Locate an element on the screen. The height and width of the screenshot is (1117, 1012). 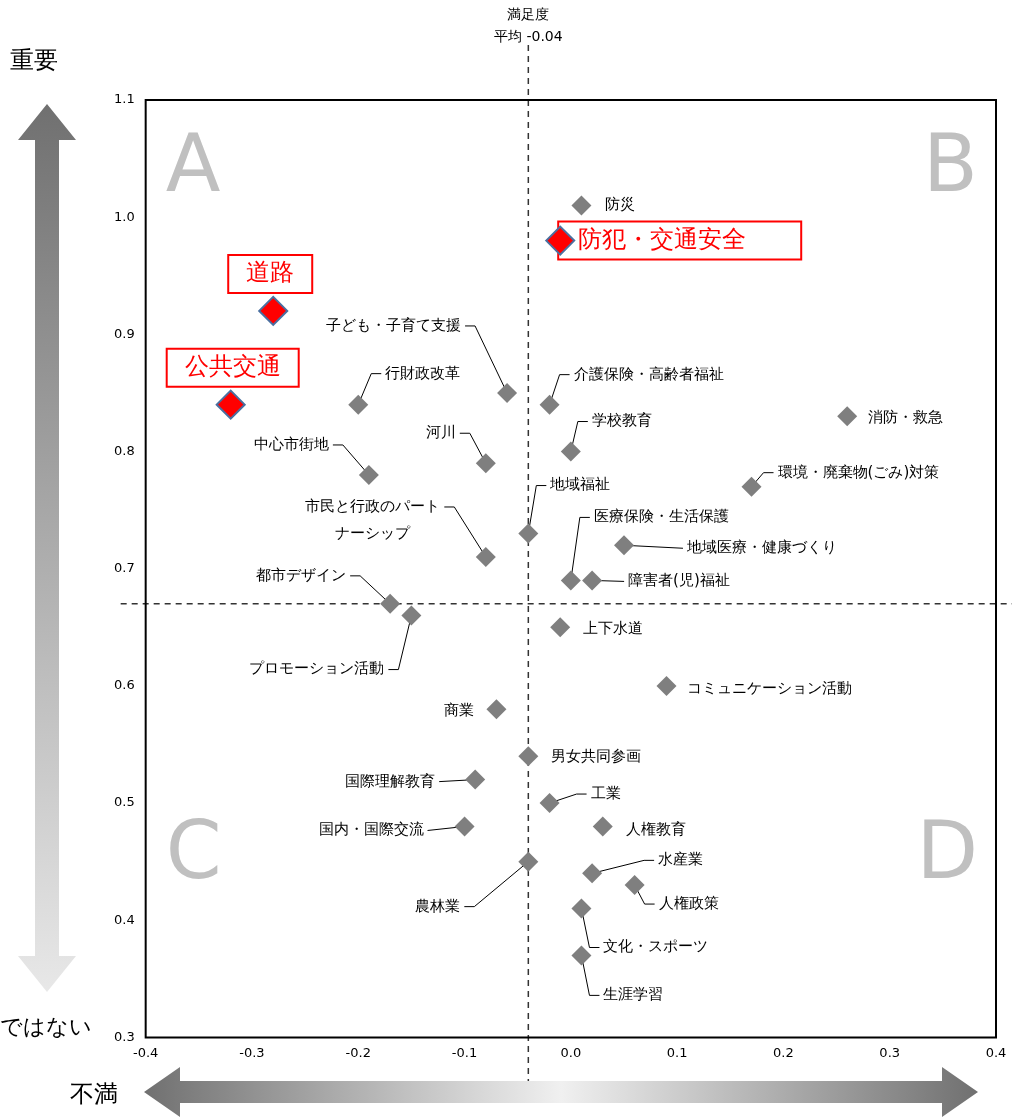
series-label: 商業 is located at coordinates (459, 710).